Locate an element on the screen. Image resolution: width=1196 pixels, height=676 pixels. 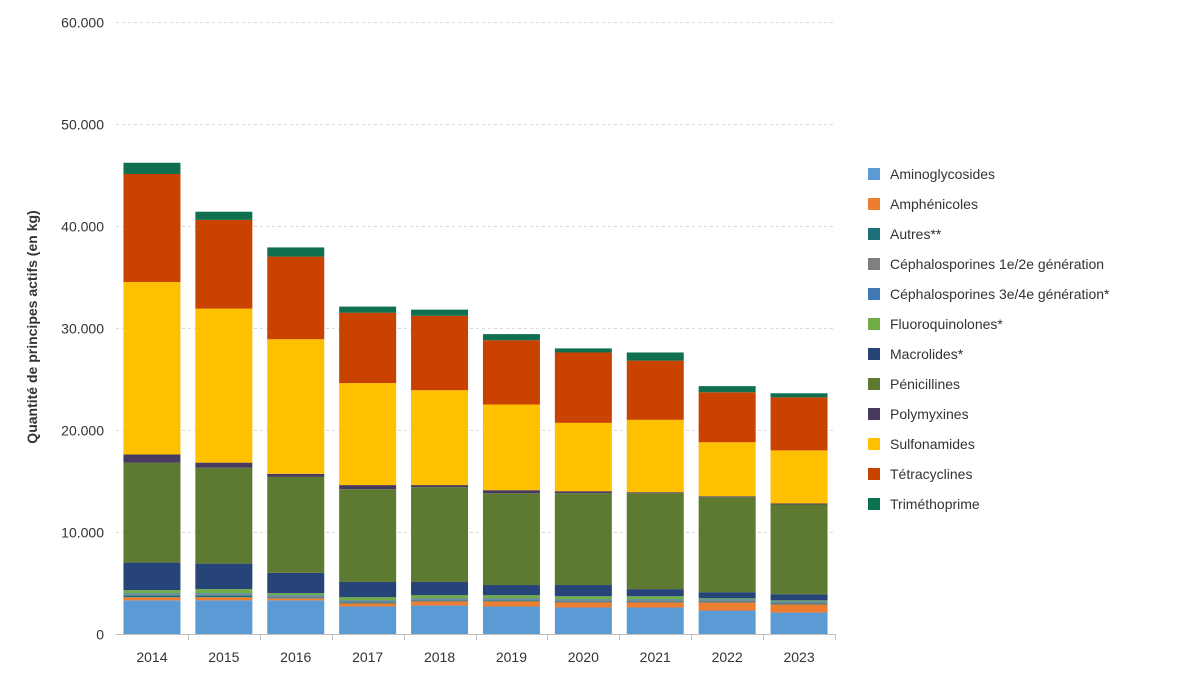
legend-item: Pénicillines is located at coordinates (914, 384).